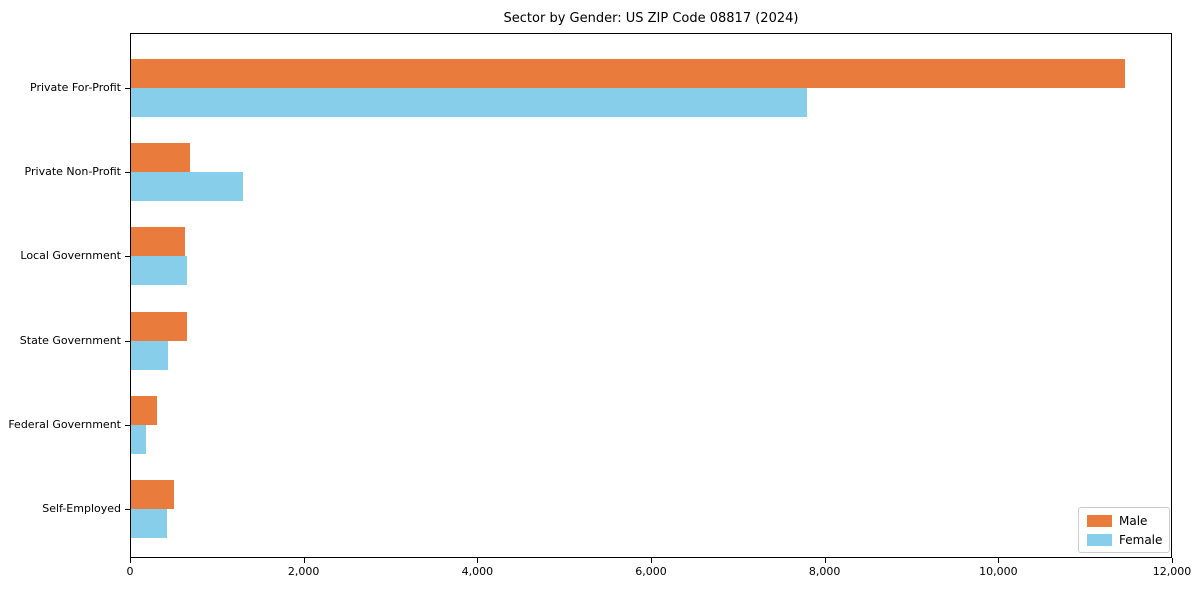 This screenshot has height=600, width=1200. I want to click on x-tick-label-4000: 4,000, so click(477, 571).